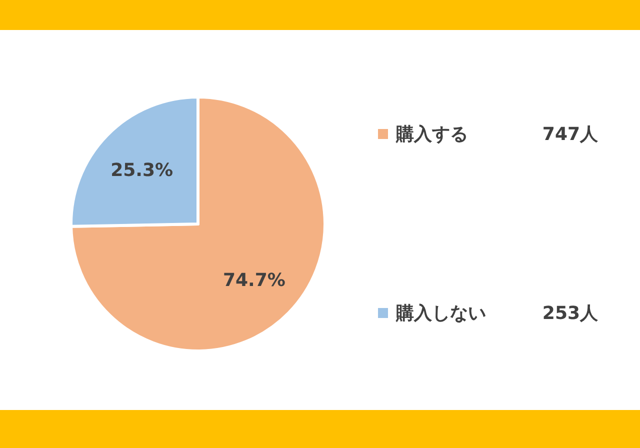  Describe the element at coordinates (440, 313) in the screenshot. I see `legend-label: 購入しない` at that location.